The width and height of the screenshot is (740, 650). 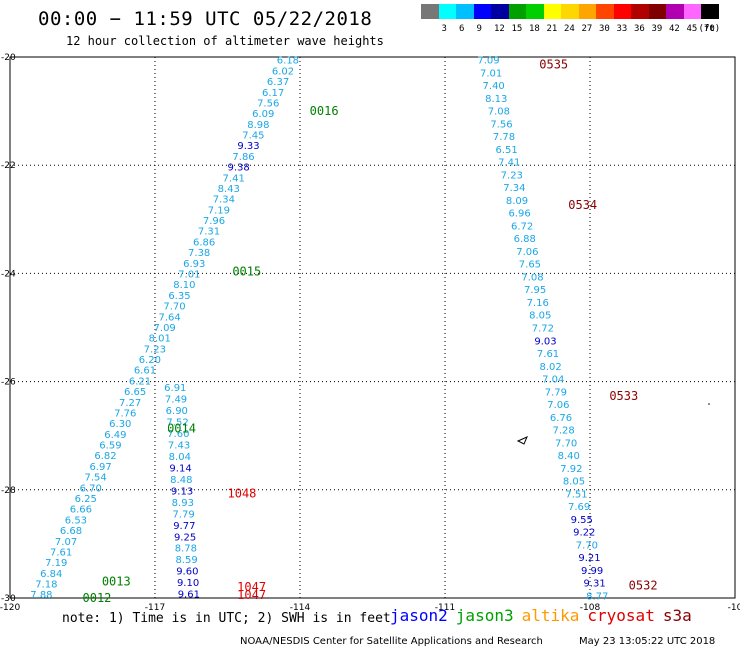 I want to click on wave-height-label: 7.45, so click(x=253, y=136).